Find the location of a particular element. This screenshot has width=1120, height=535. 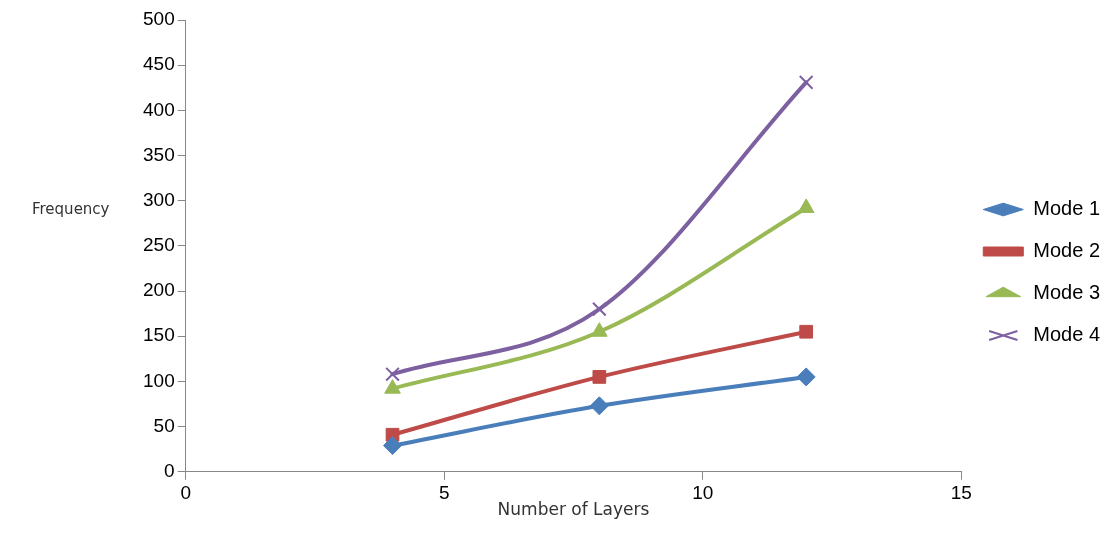

legend-label: Mode 2 is located at coordinates (1067, 250).